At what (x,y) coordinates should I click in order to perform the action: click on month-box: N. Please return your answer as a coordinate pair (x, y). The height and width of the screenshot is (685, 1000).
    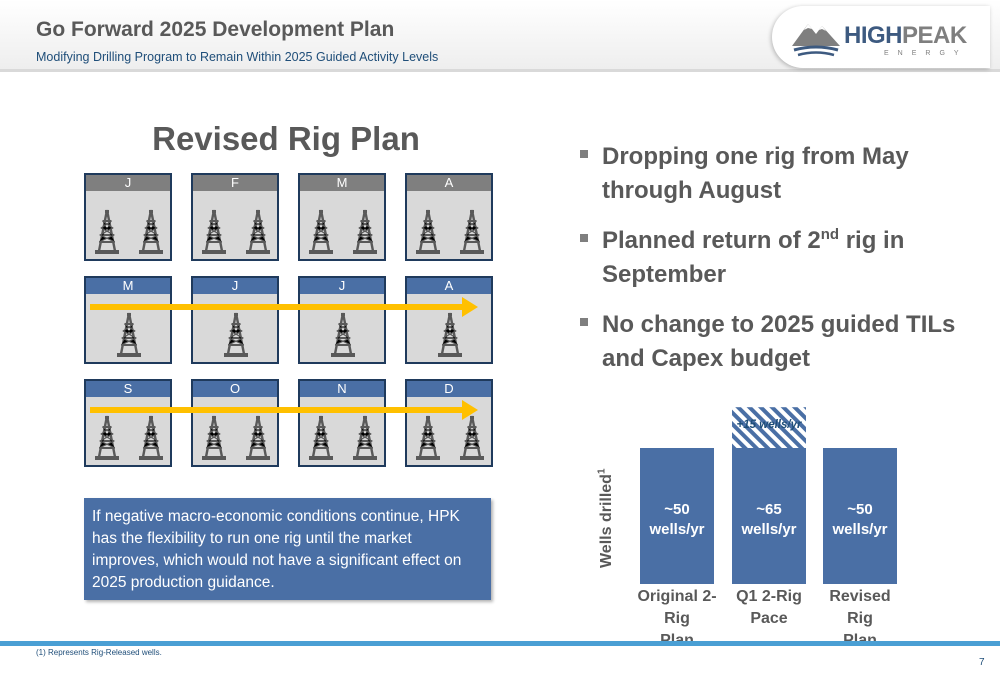
    Looking at the image, I should click on (342, 423).